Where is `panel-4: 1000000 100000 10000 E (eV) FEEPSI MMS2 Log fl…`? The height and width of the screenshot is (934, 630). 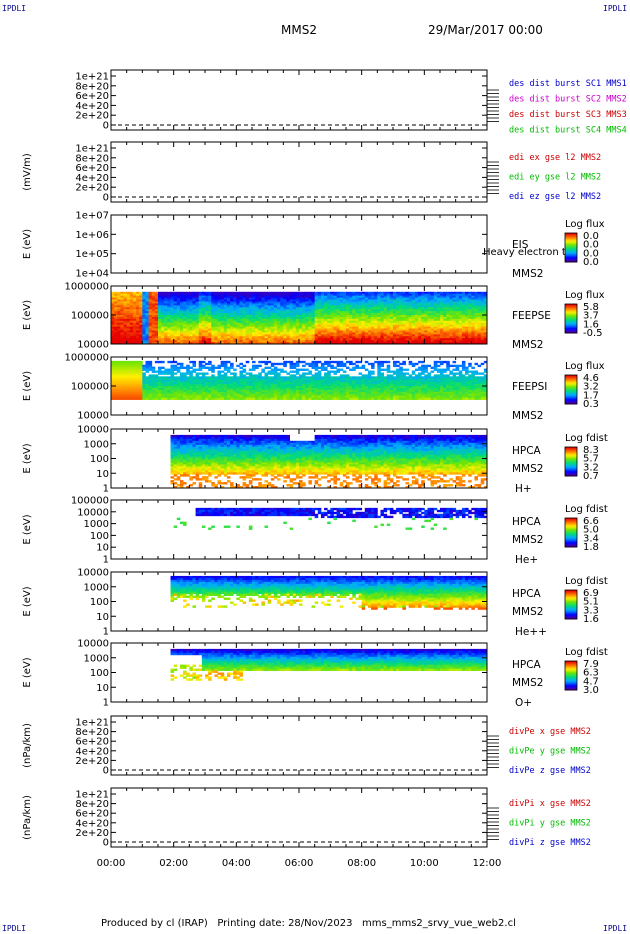 panel-4: 1000000 100000 10000 E (eV) FEEPSI MMS2 Log fl… is located at coordinates (313, 388).